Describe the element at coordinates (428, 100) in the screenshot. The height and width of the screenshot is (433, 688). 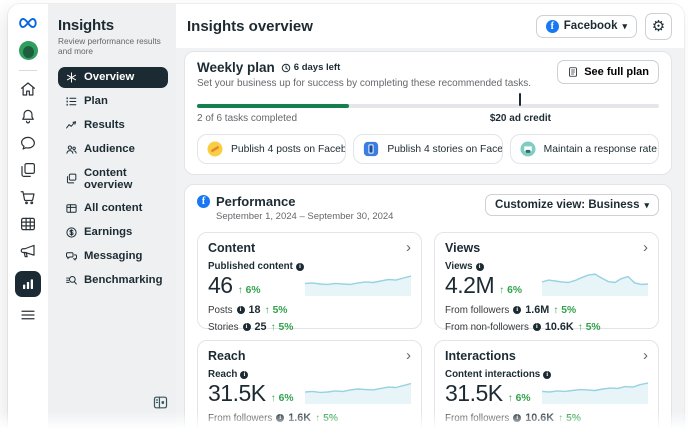
I see `weekly-plan-progress-bar` at that location.